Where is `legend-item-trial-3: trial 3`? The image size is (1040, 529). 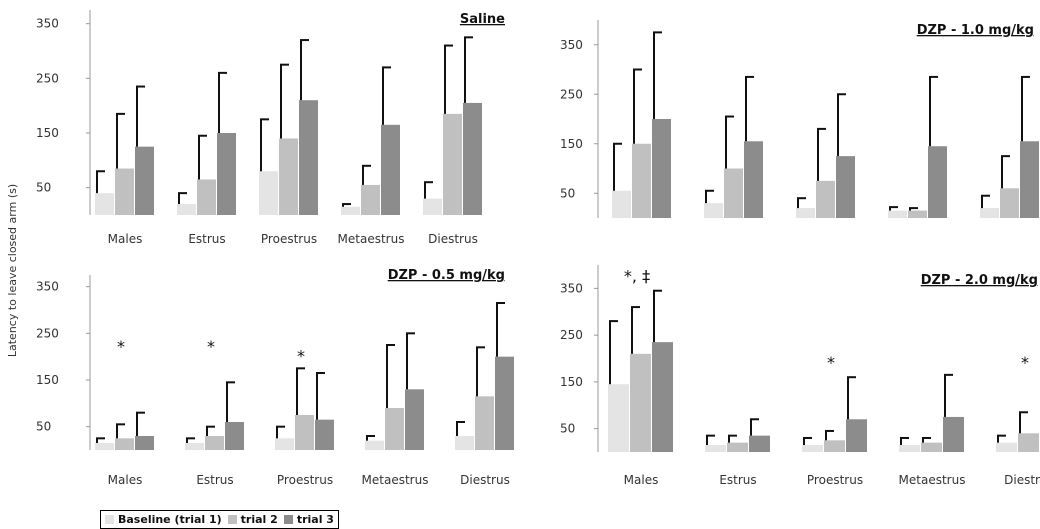 legend-item-trial-3: trial 3 is located at coordinates (308, 519).